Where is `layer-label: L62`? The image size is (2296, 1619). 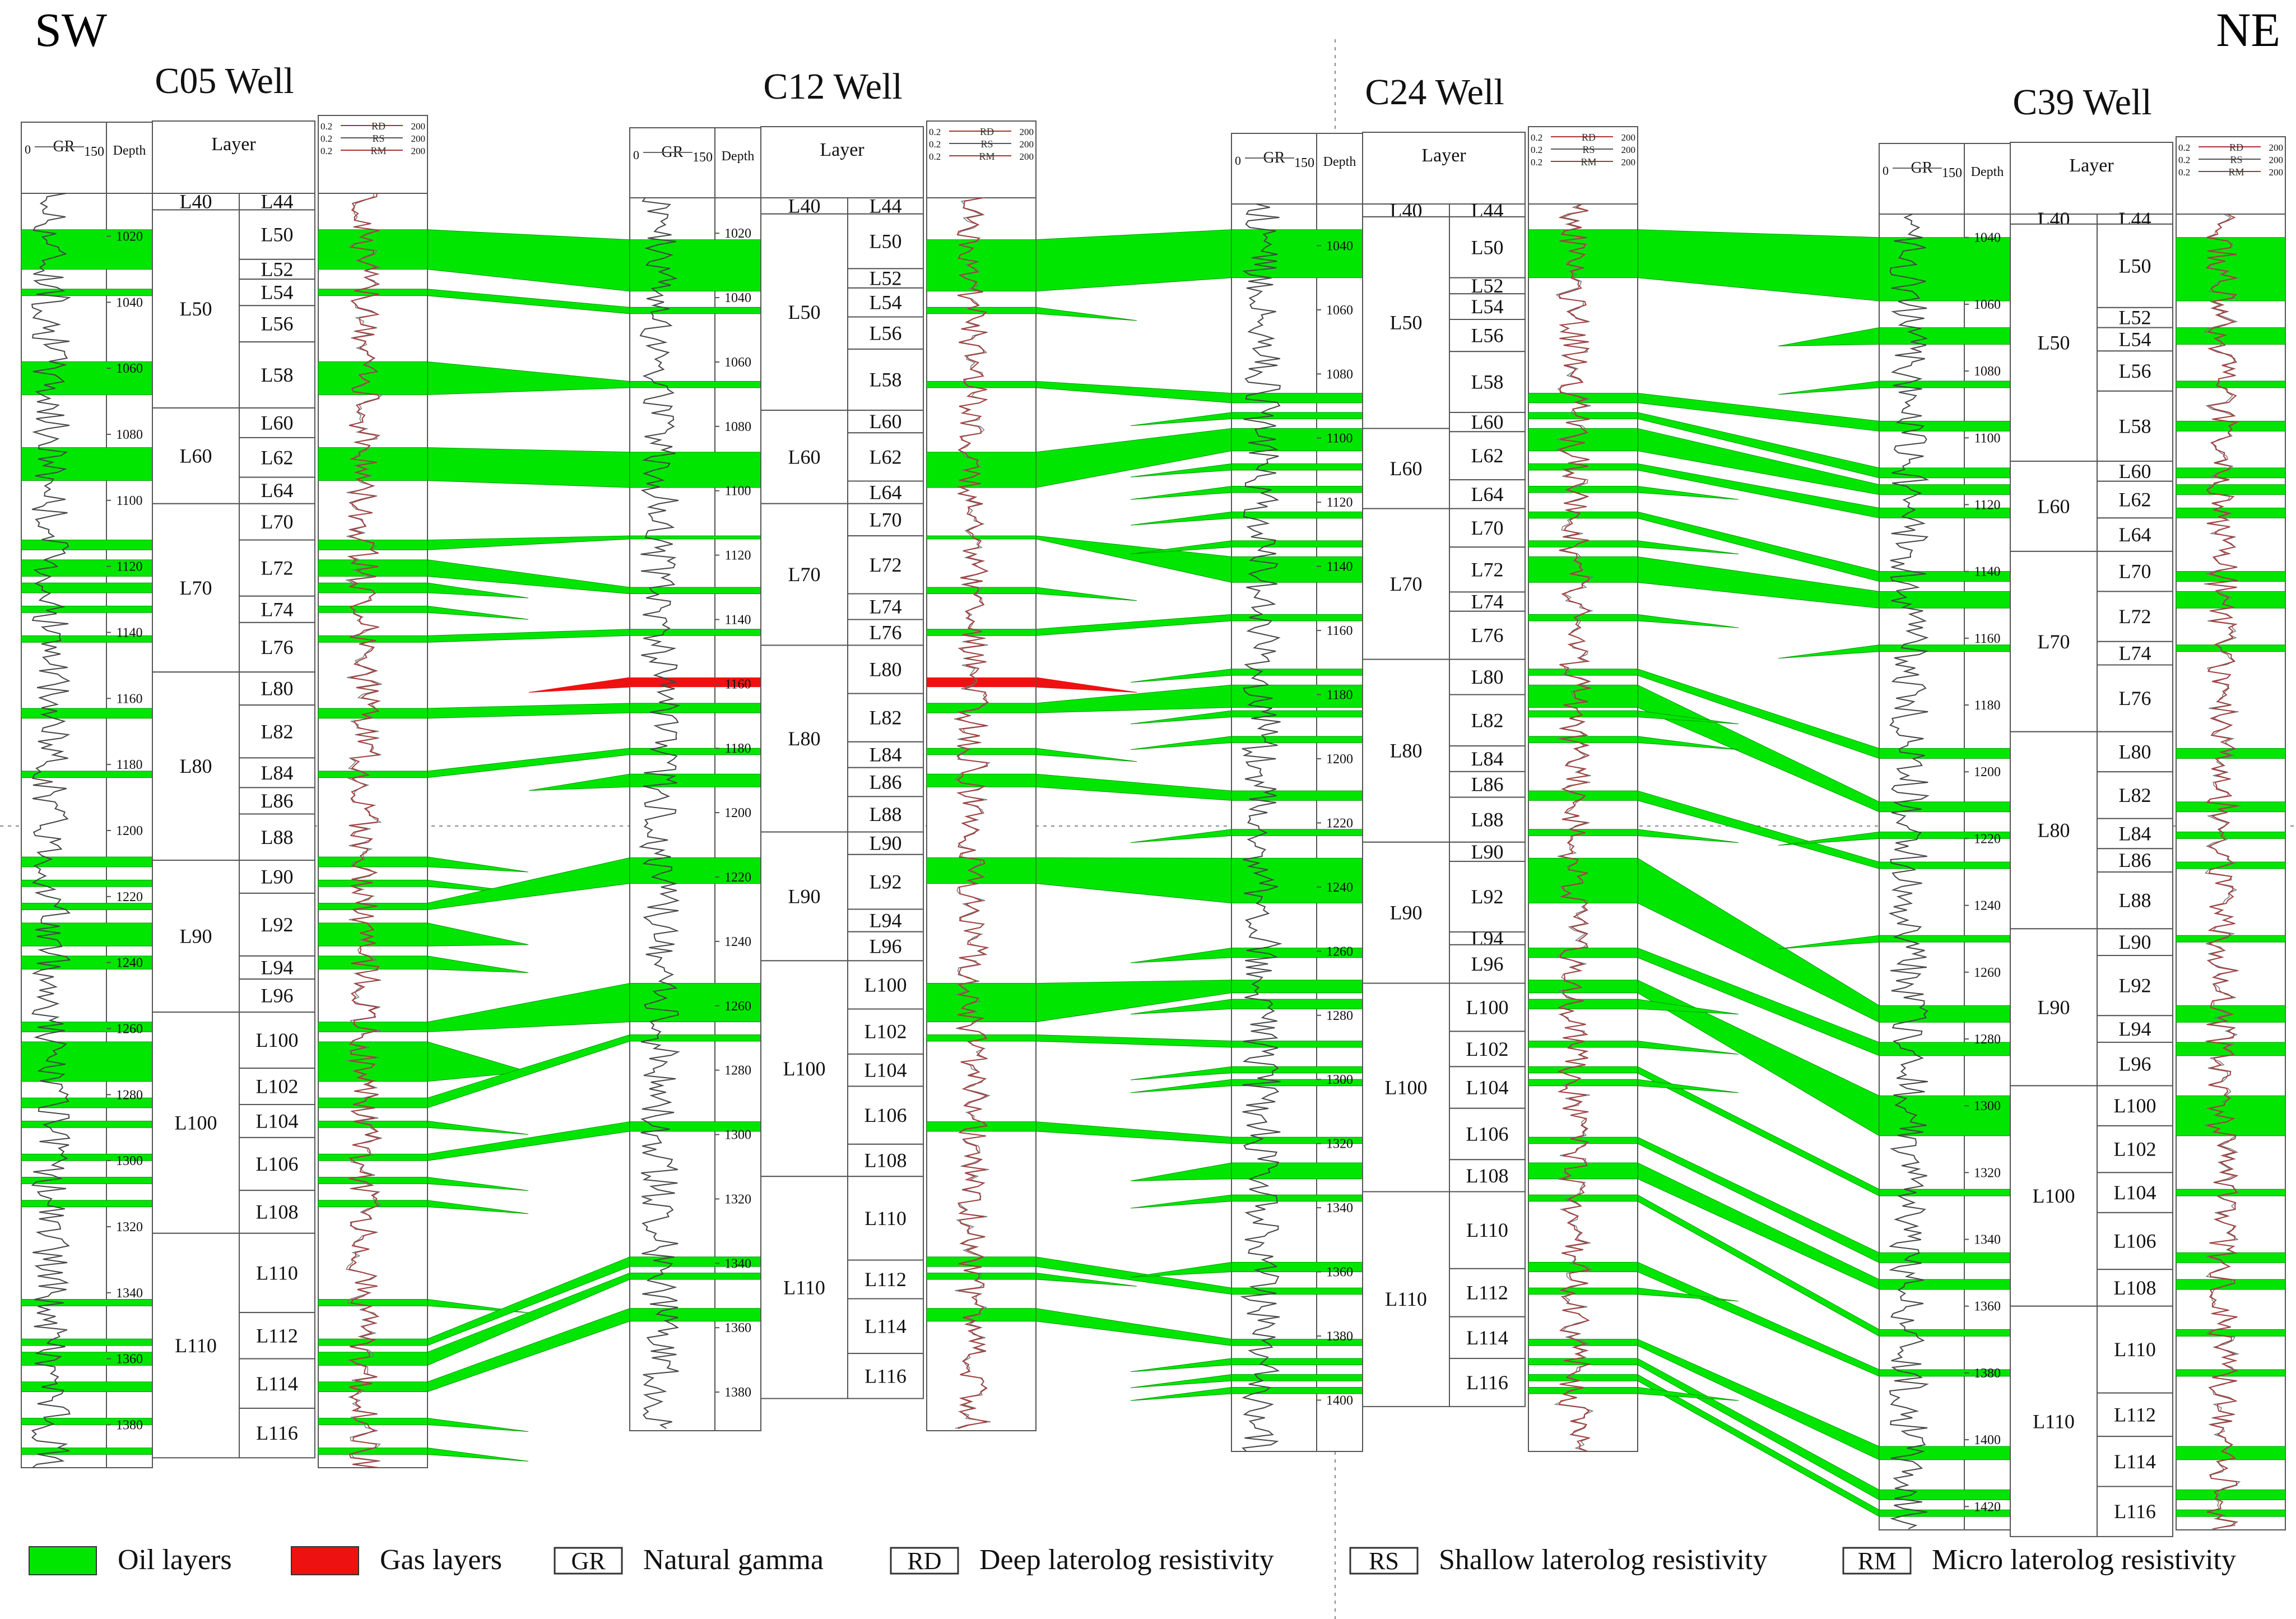 layer-label: L62 is located at coordinates (2135, 500).